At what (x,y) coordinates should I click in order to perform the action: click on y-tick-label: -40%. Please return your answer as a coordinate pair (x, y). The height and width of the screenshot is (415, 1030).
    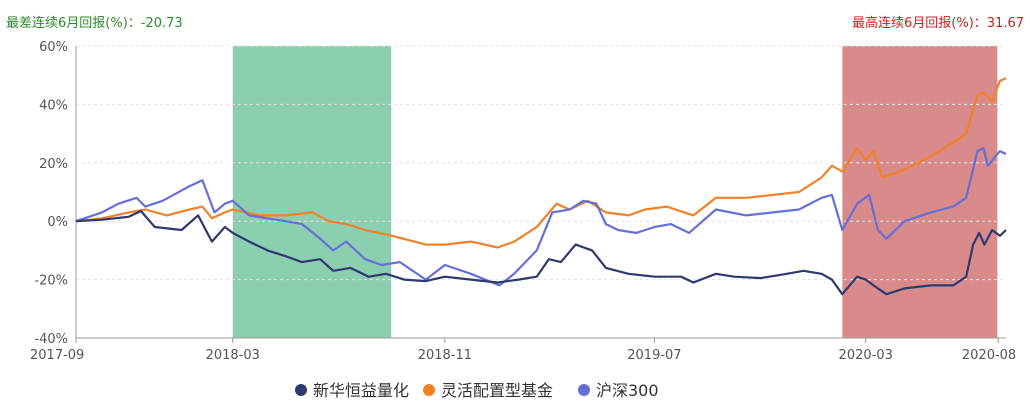
    Looking at the image, I should click on (51, 339).